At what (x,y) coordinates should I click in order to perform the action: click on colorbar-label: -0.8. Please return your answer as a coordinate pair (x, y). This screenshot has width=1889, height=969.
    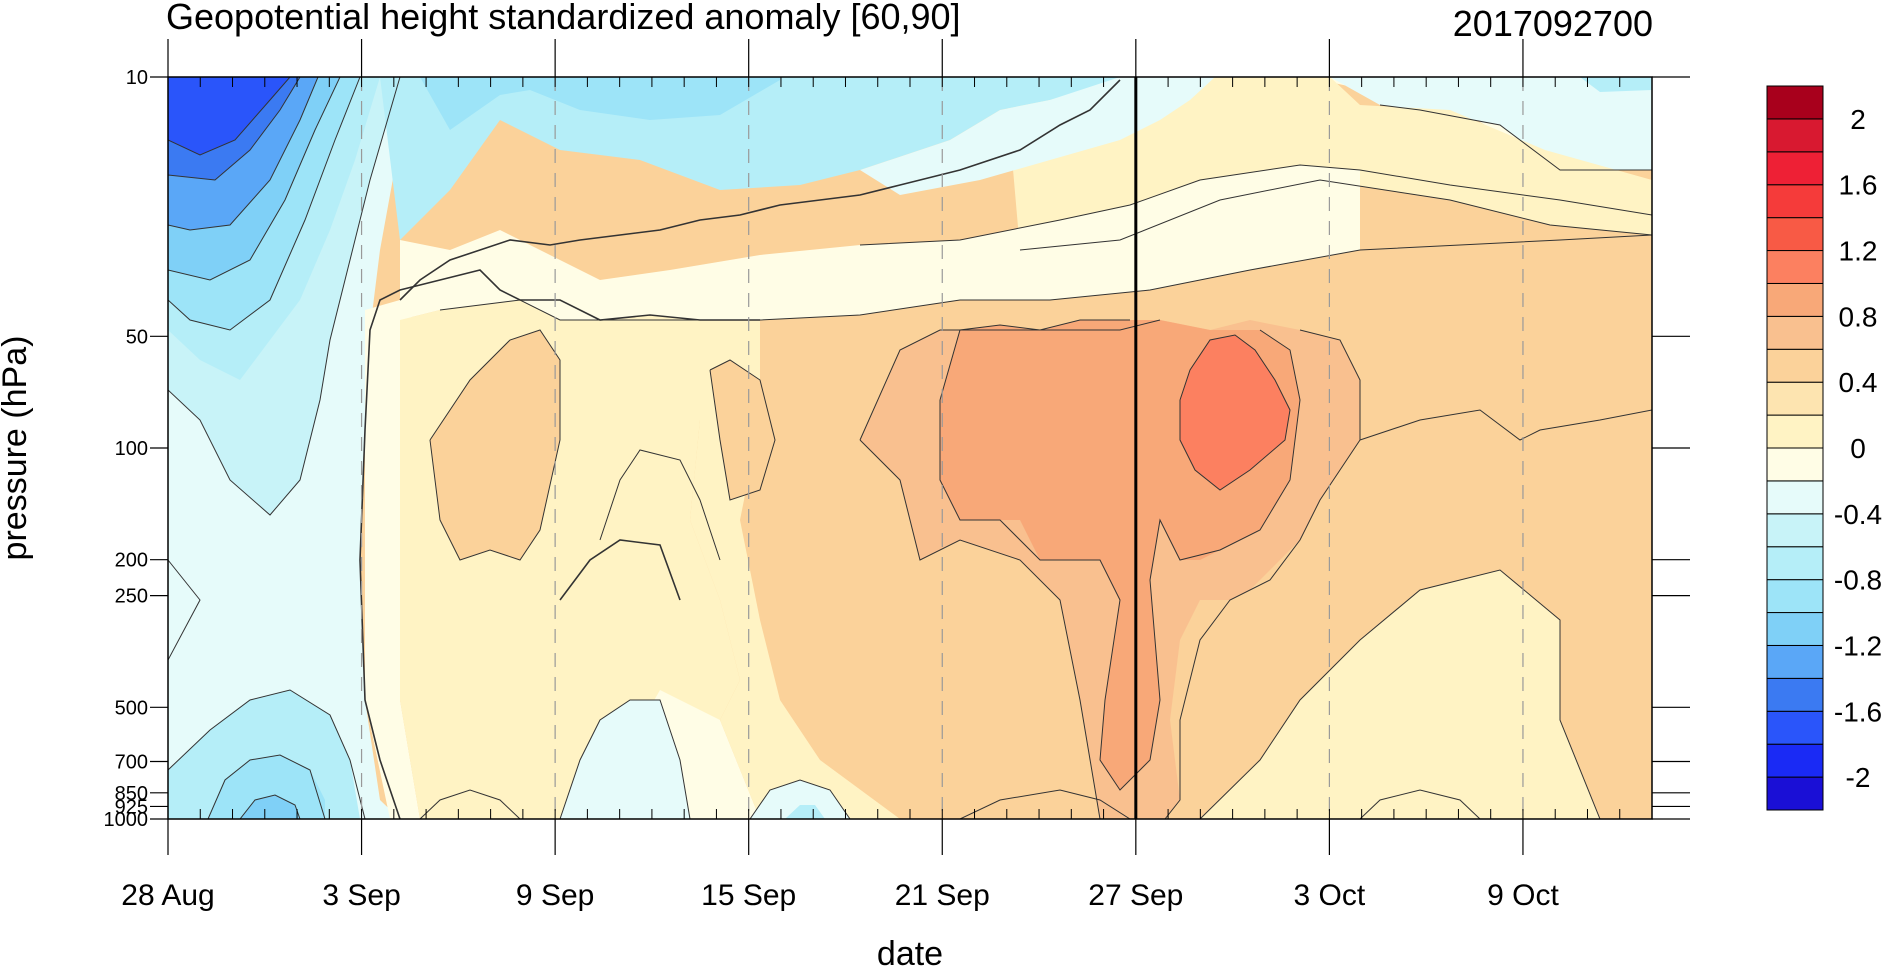
    Looking at the image, I should click on (1858, 580).